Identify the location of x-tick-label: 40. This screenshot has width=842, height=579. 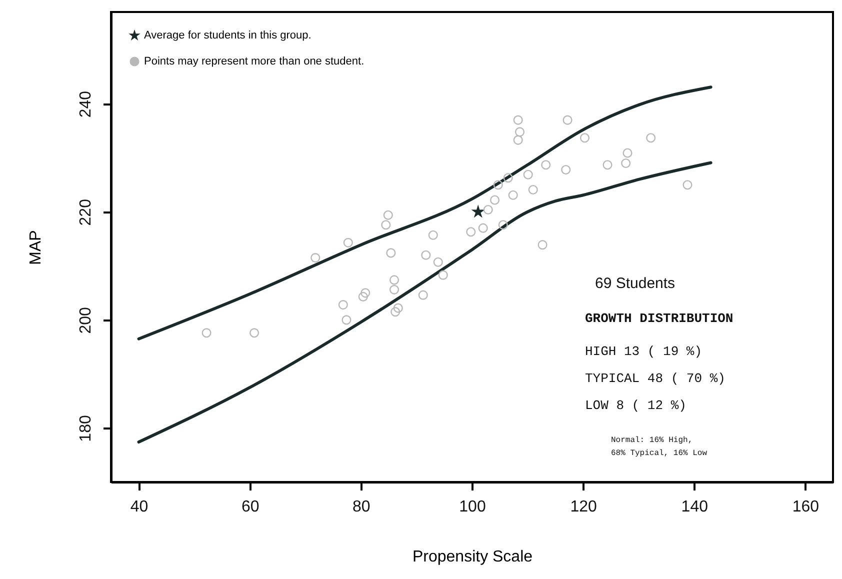
(139, 507).